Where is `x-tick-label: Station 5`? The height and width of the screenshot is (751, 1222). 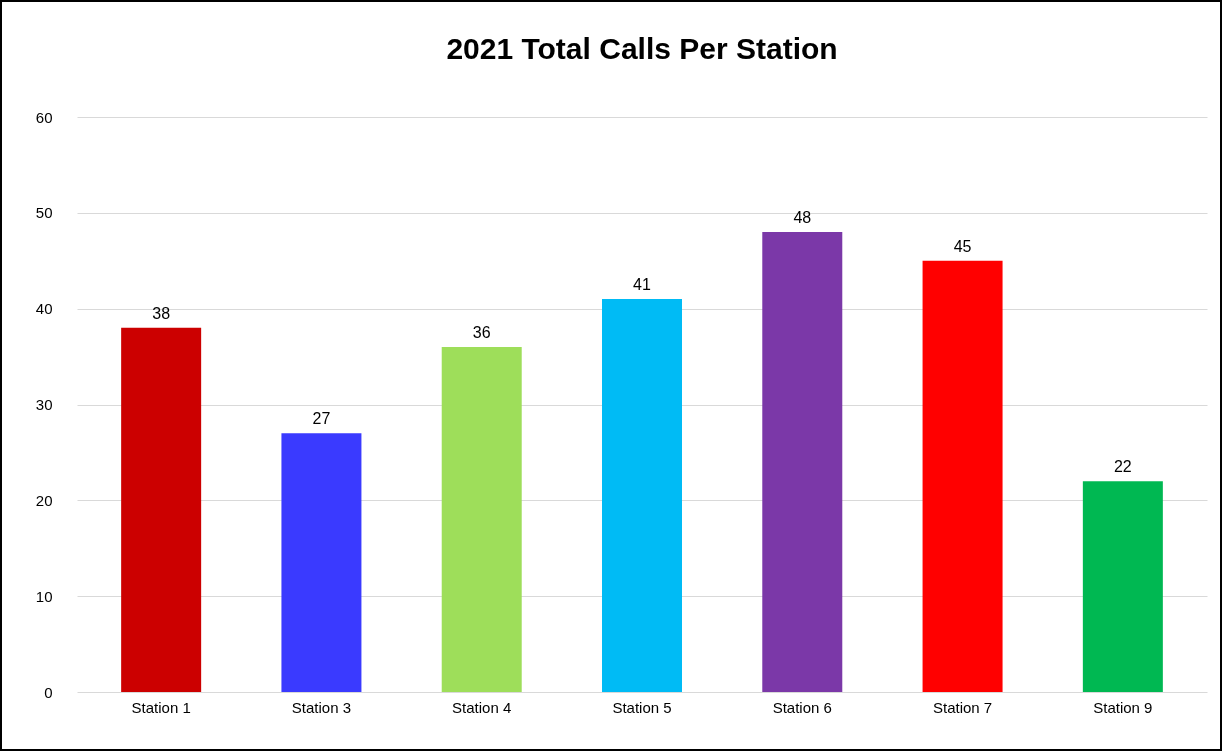
x-tick-label: Station 5 is located at coordinates (642, 707).